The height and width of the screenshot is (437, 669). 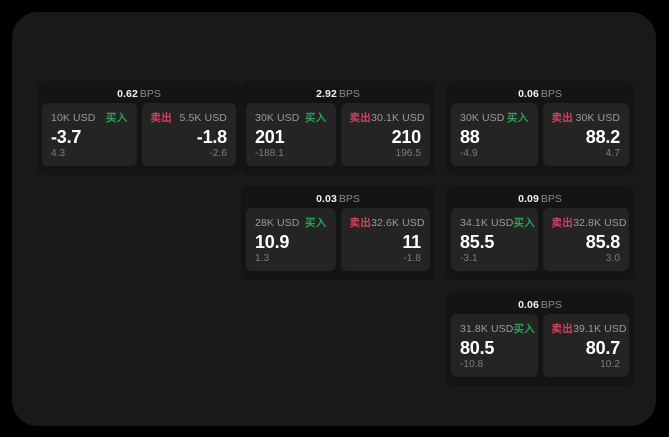 What do you see at coordinates (188, 134) in the screenshot?
I see `sell-panel: 卖出 5.5K USD -1.8 -2.6` at bounding box center [188, 134].